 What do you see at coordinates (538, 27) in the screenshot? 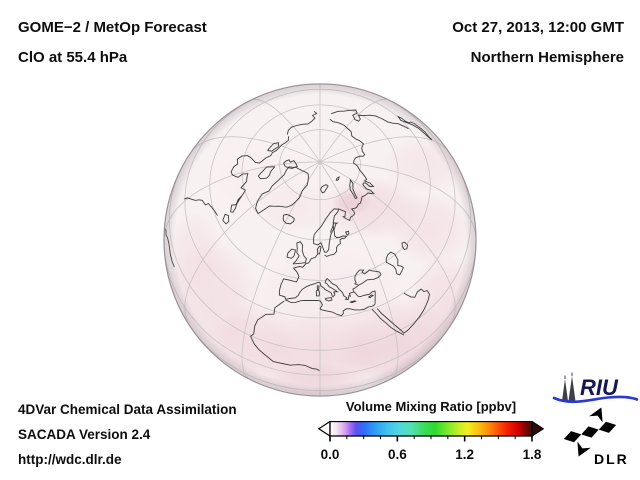
I see `plot-datetime: Oct 27, 2013, 12:00 GMT` at bounding box center [538, 27].